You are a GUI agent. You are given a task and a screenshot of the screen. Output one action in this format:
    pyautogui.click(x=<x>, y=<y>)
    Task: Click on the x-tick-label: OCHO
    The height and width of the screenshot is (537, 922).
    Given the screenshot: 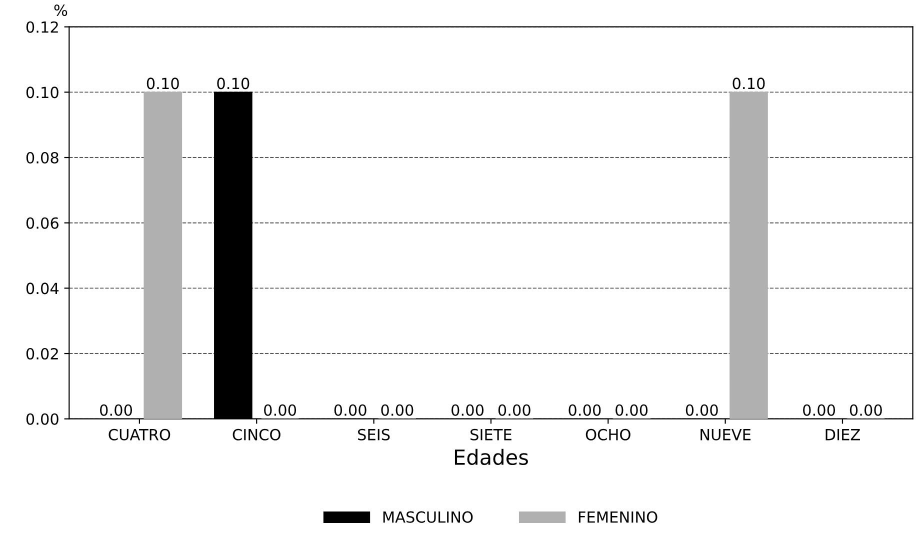 What is the action you would take?
    pyautogui.click(x=608, y=434)
    